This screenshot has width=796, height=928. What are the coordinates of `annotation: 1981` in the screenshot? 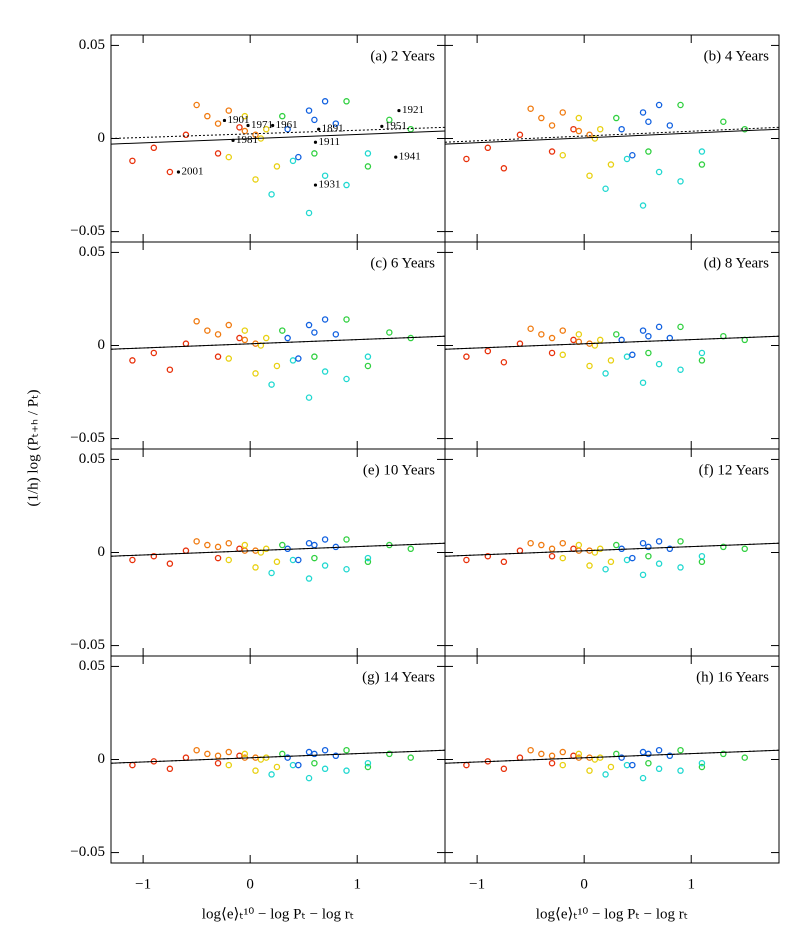 It's located at (247, 140).